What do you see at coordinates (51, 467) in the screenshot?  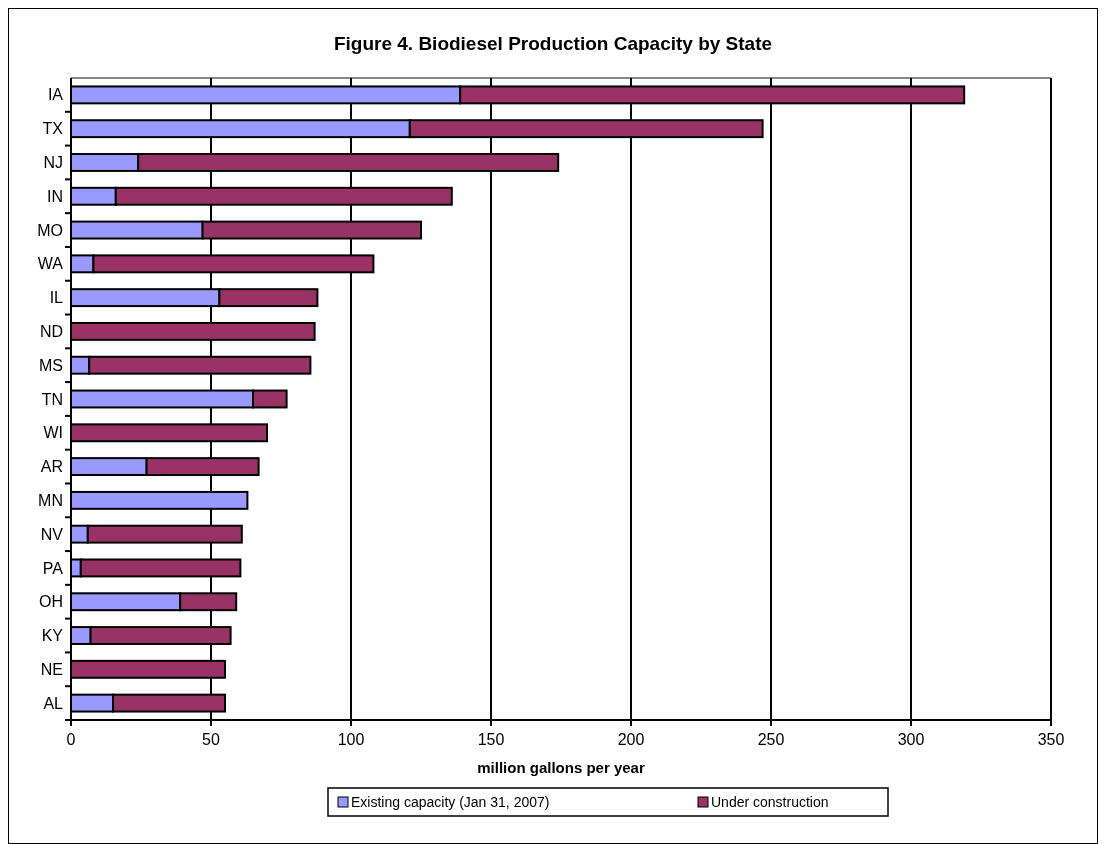 I see `y-tick-label: AR` at bounding box center [51, 467].